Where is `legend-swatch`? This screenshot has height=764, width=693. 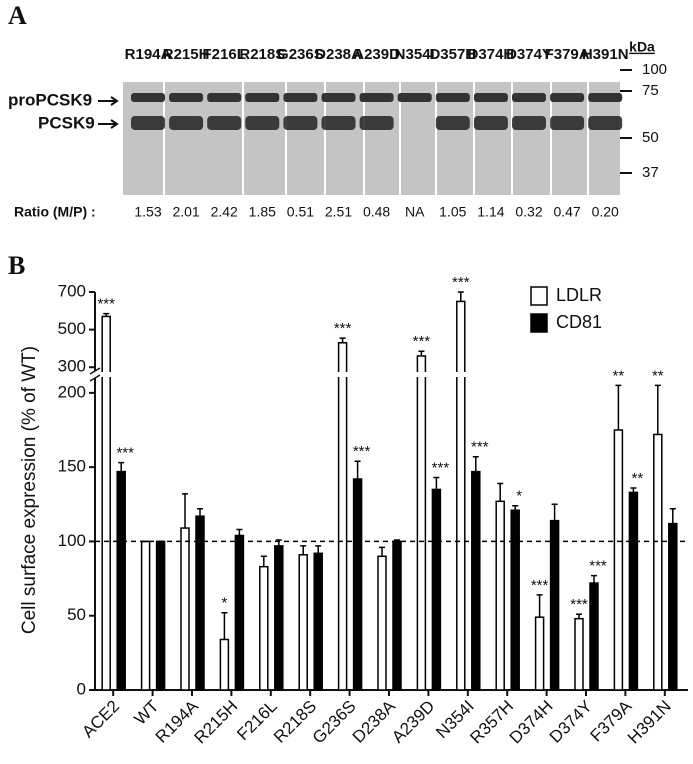
legend-swatch is located at coordinates (539, 296).